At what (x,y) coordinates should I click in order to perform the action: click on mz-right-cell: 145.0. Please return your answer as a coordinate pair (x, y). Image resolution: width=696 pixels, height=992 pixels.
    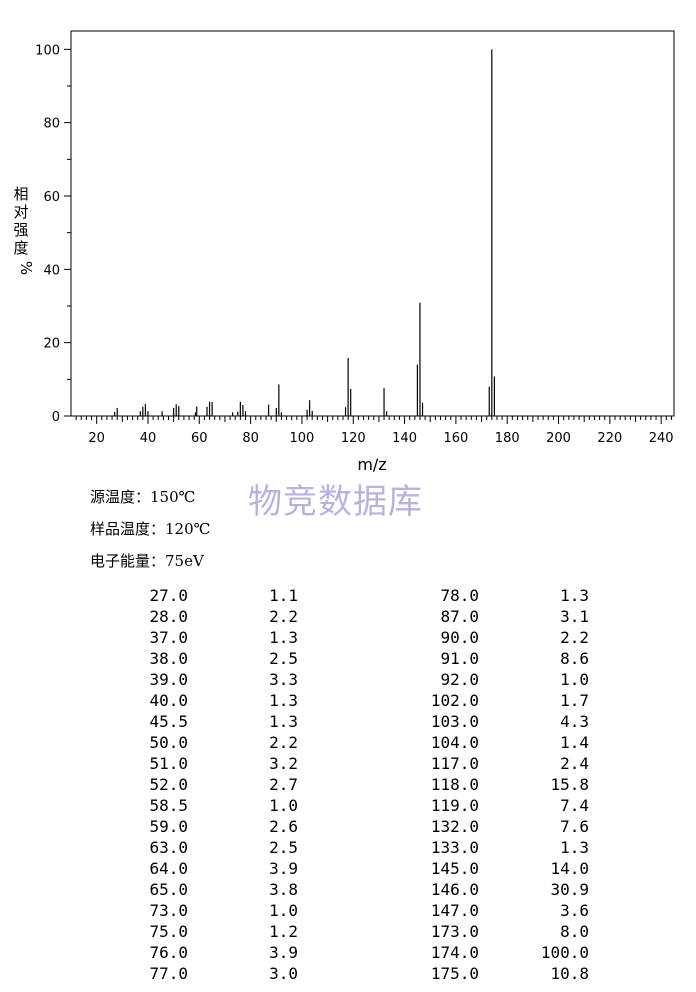
    Looking at the image, I should click on (454, 868).